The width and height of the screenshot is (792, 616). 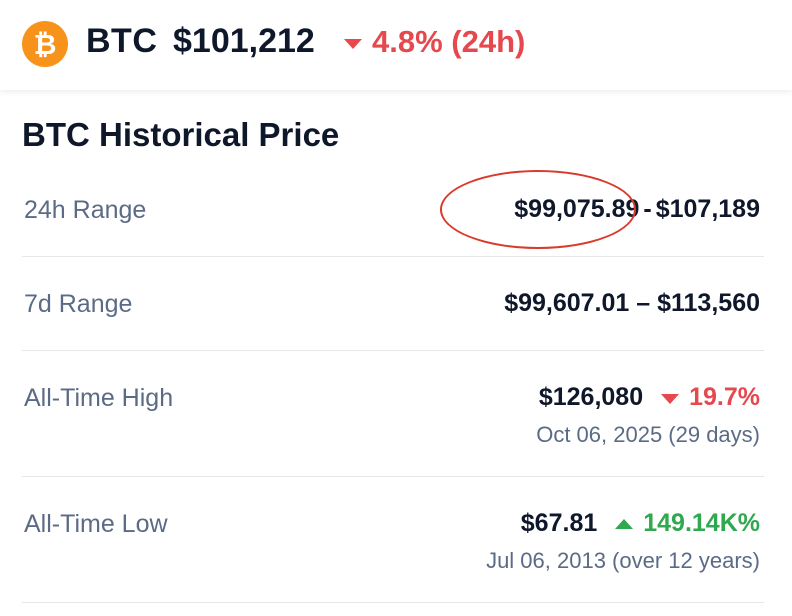 What do you see at coordinates (649, 397) in the screenshot?
I see `ath-value-line: $126,080 19.7%` at bounding box center [649, 397].